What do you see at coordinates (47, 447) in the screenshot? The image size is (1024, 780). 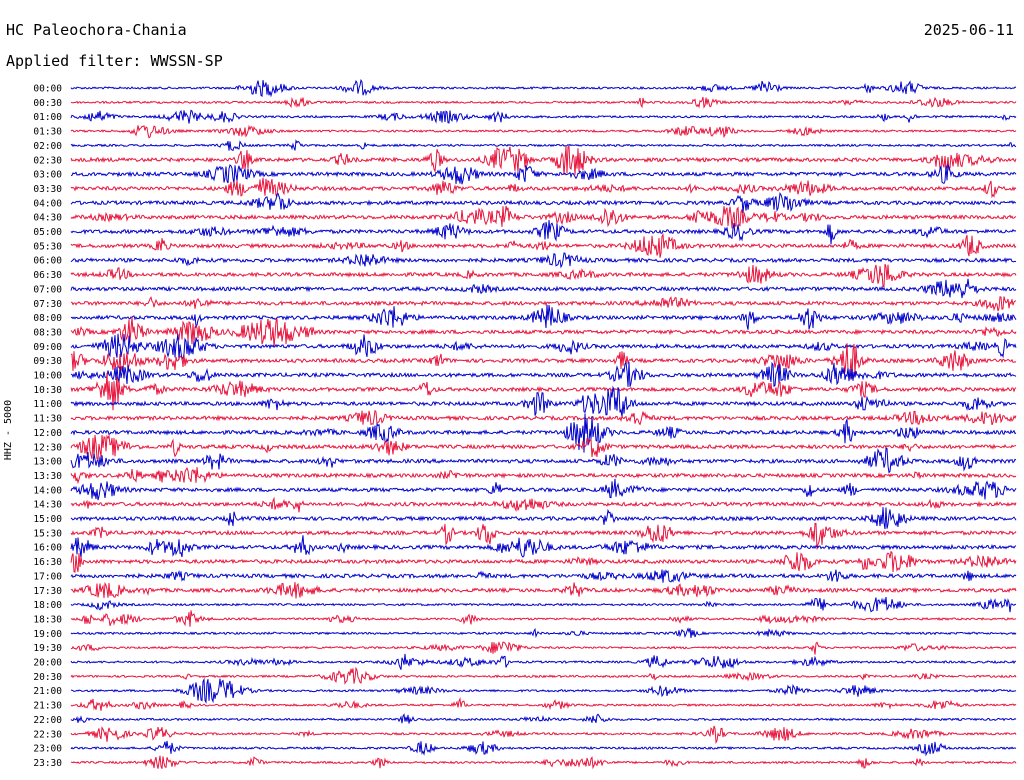 I see `row-time-label: 12:30` at bounding box center [47, 447].